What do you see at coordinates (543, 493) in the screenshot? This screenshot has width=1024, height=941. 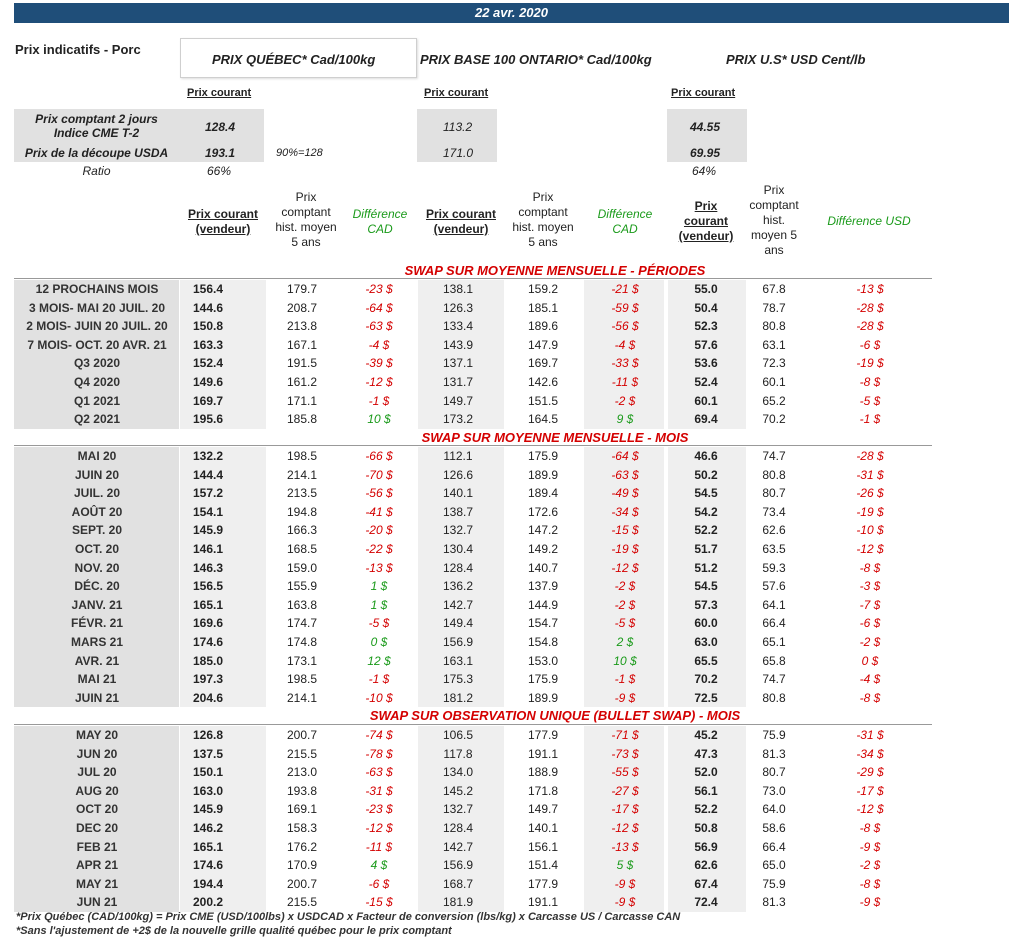 I see `cell-ontario-hist: 189.4` at bounding box center [543, 493].